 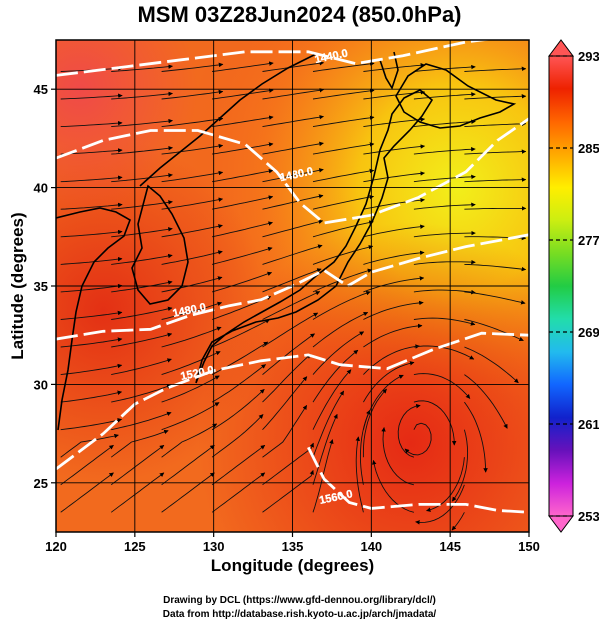 What do you see at coordinates (292, 543) in the screenshot?
I see `x-axis-ticks: 120 125 130 135 140 145 150` at bounding box center [292, 543].